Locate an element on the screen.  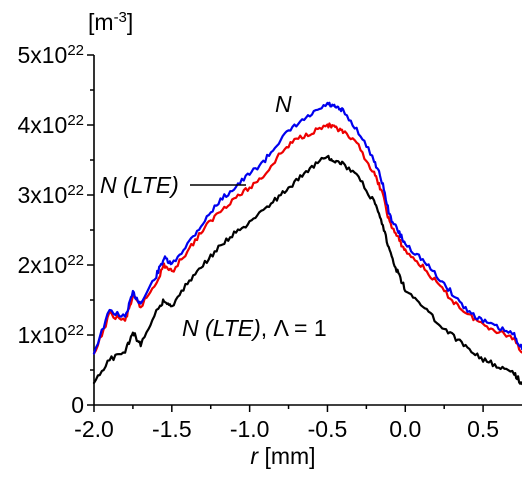
y-tick-mantissa: 5x10 is located at coordinates (42, 55).